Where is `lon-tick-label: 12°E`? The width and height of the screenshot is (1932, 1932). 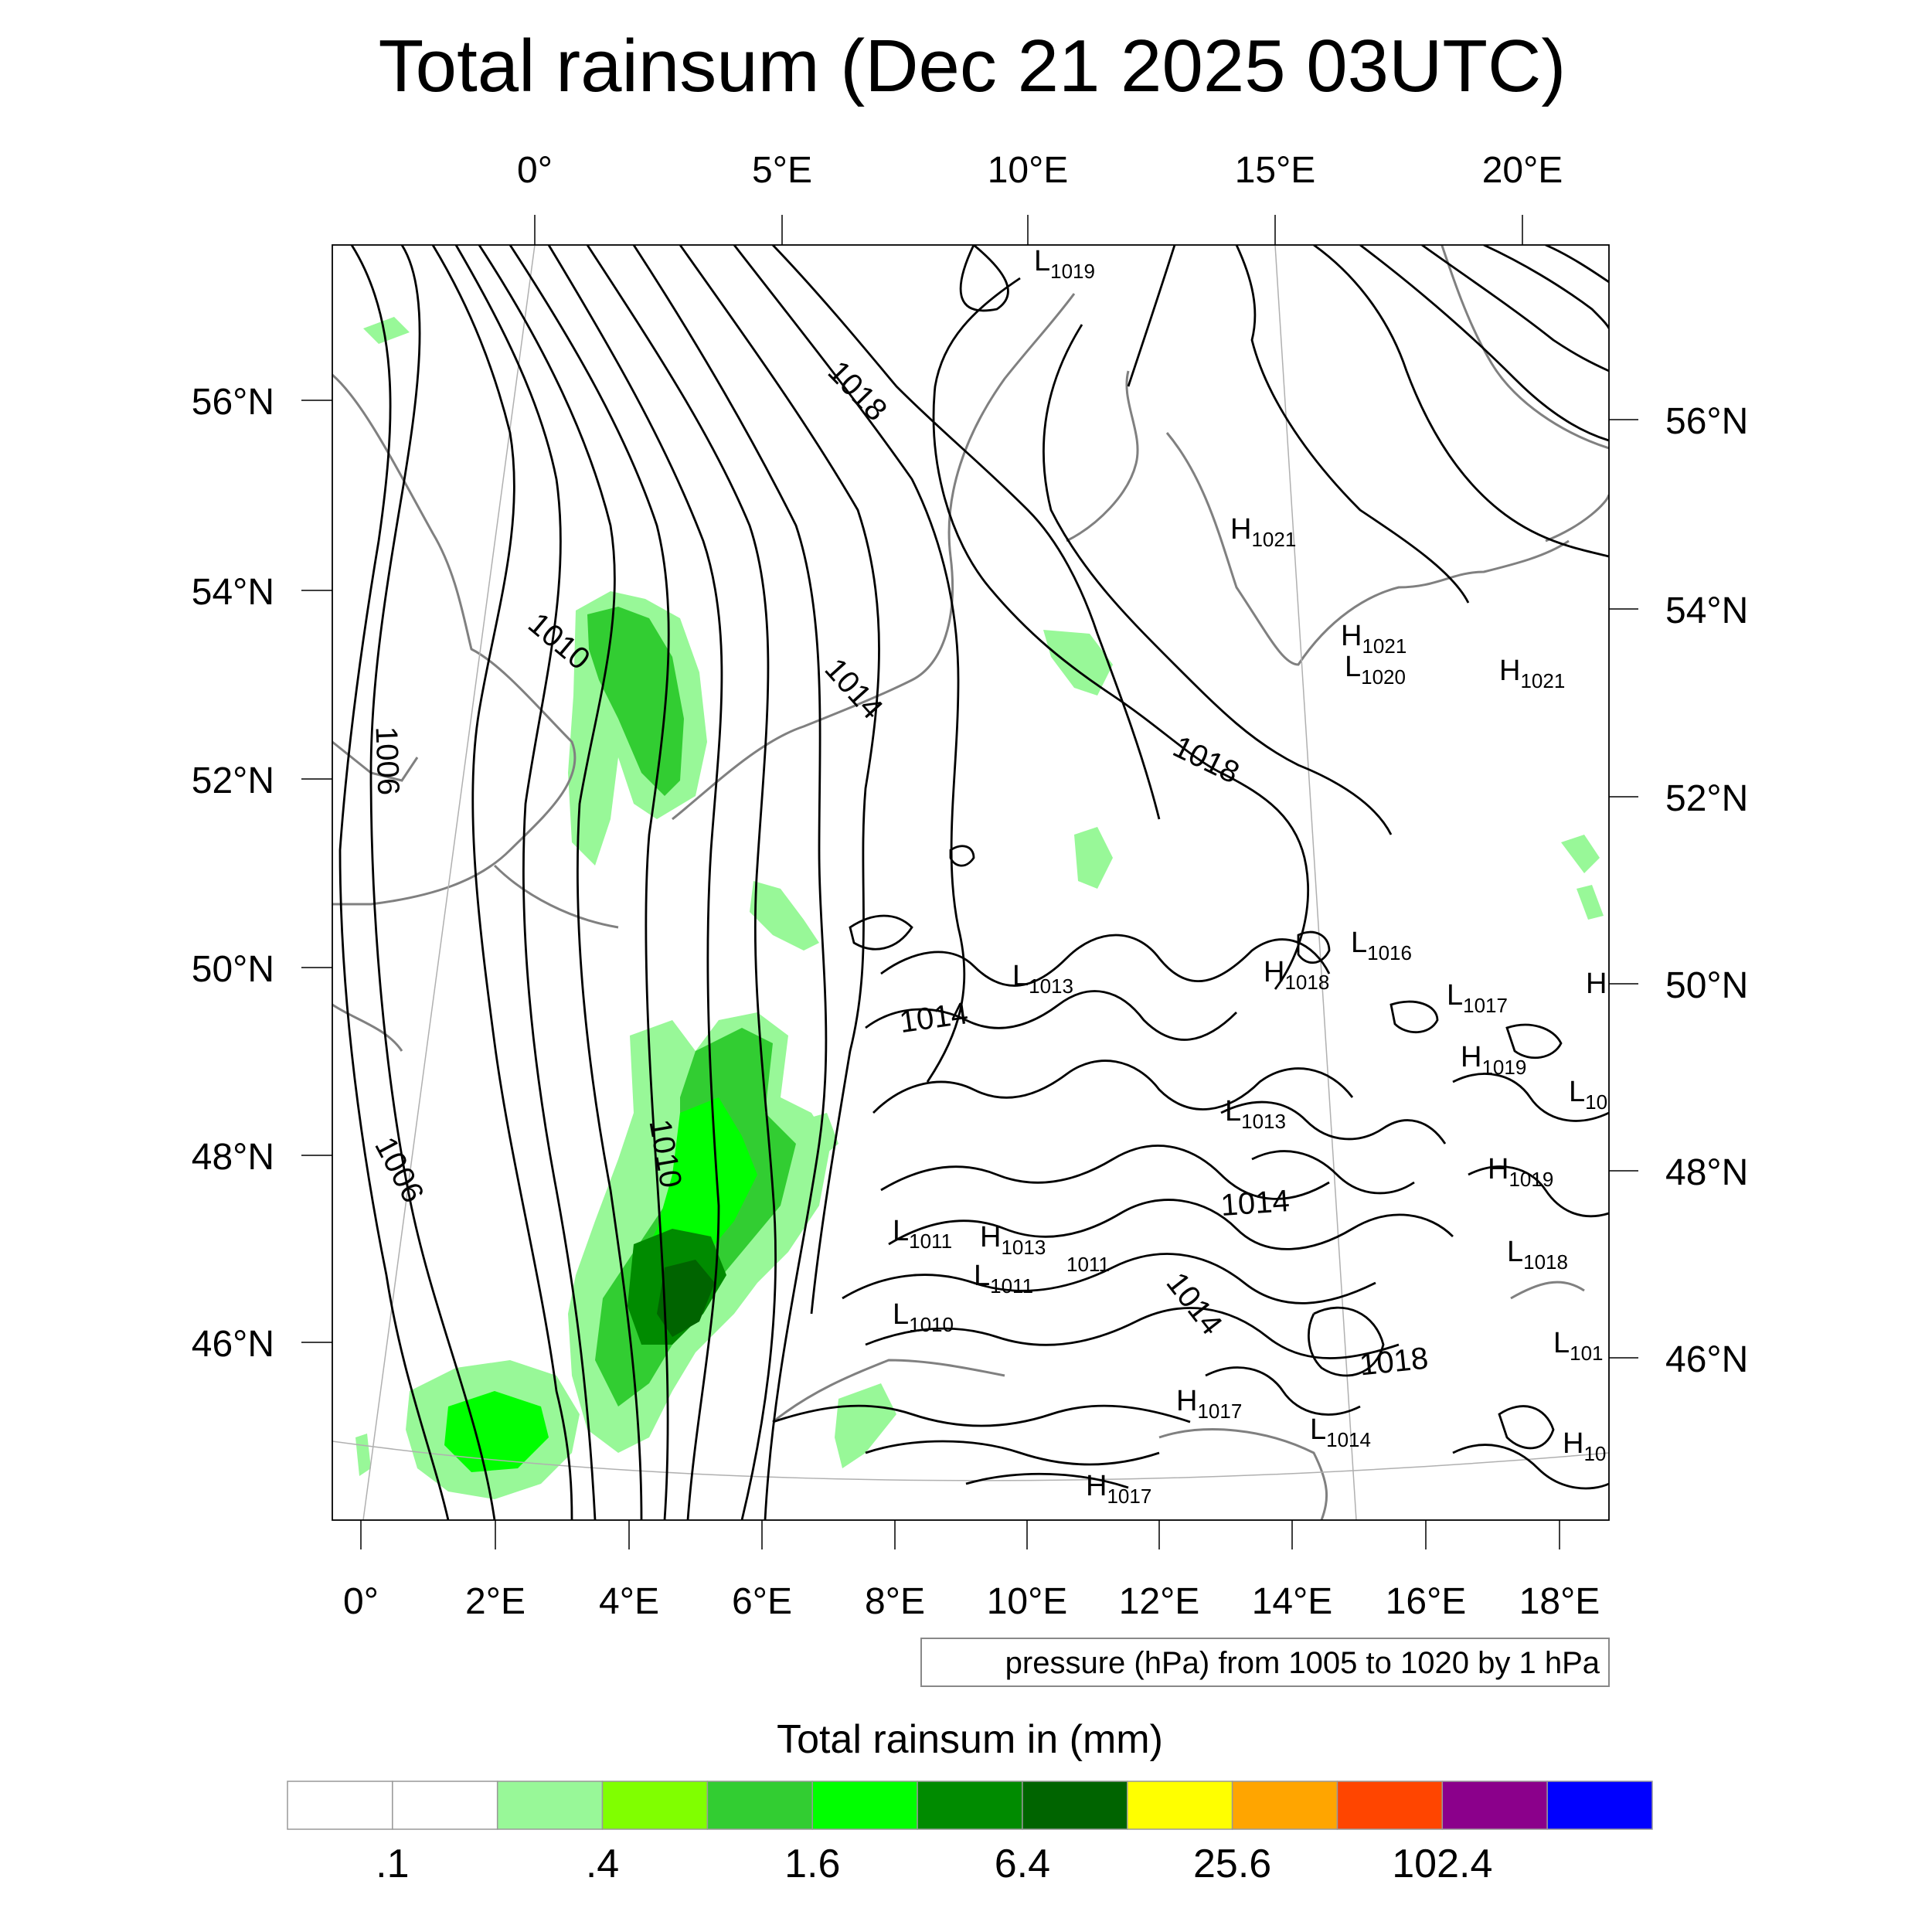
lon-tick-label: 12°E is located at coordinates (1159, 1601).